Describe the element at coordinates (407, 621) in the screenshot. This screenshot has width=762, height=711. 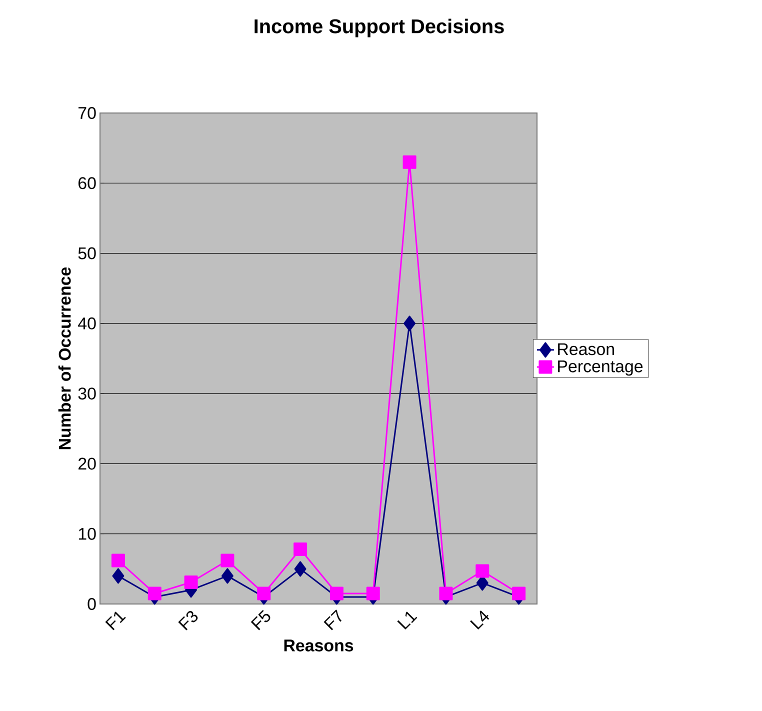
I see `x-tick-label: L1` at that location.